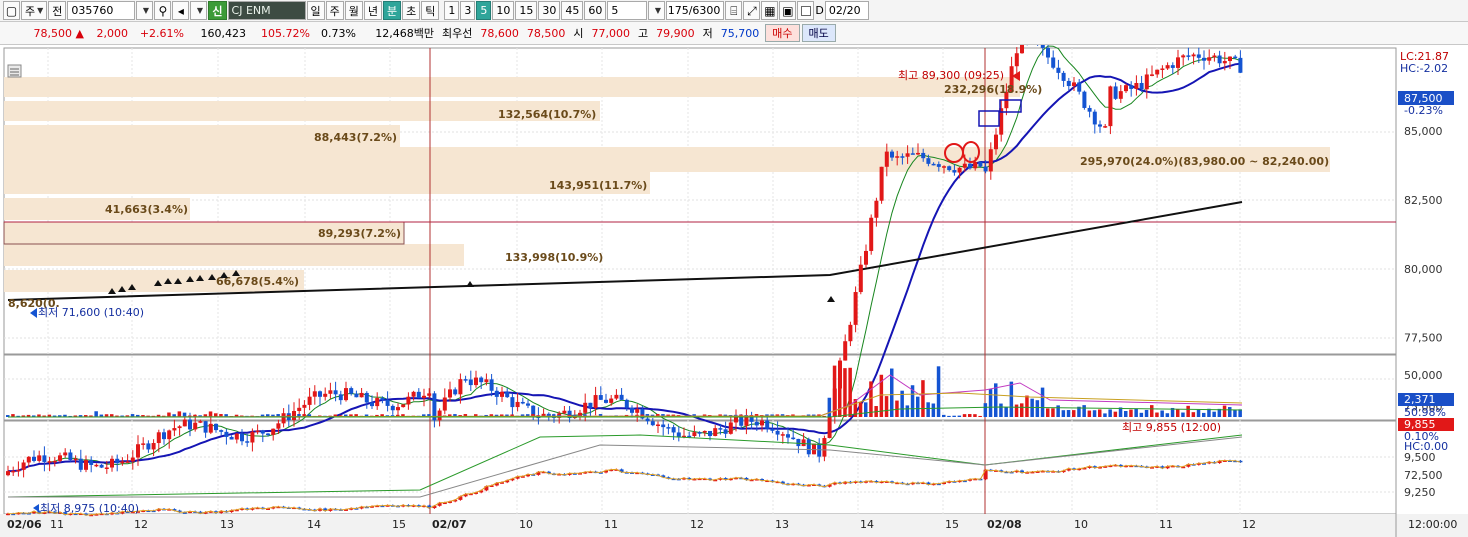 The width and height of the screenshot is (1468, 537). I want to click on volume-profile-label: 143,951(11.7%), so click(598, 185).